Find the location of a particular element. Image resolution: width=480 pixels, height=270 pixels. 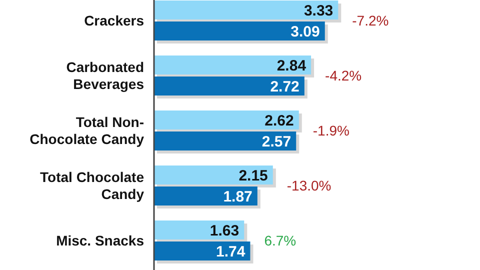

data-label: 1.74 is located at coordinates (231, 251).